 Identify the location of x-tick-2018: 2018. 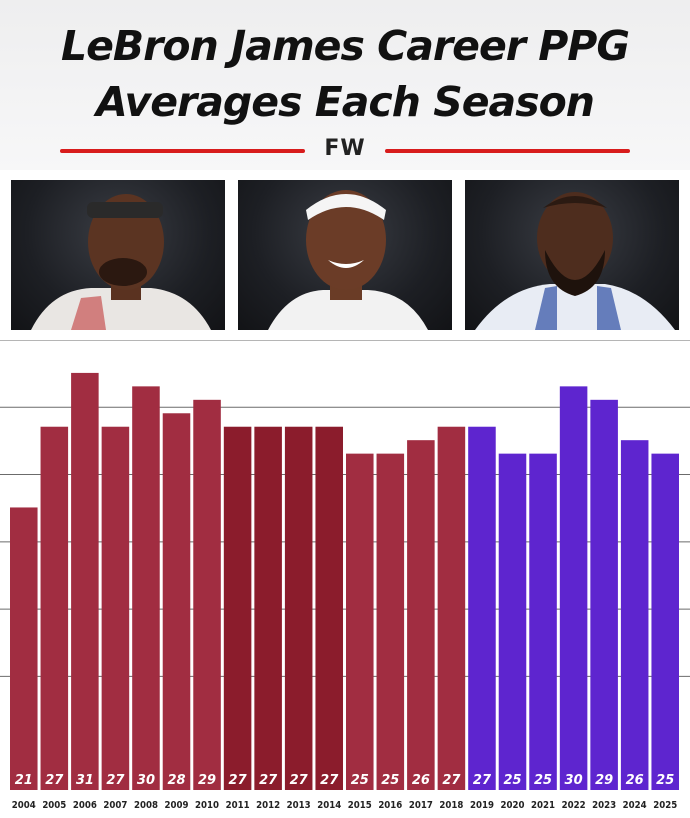
(451, 805).